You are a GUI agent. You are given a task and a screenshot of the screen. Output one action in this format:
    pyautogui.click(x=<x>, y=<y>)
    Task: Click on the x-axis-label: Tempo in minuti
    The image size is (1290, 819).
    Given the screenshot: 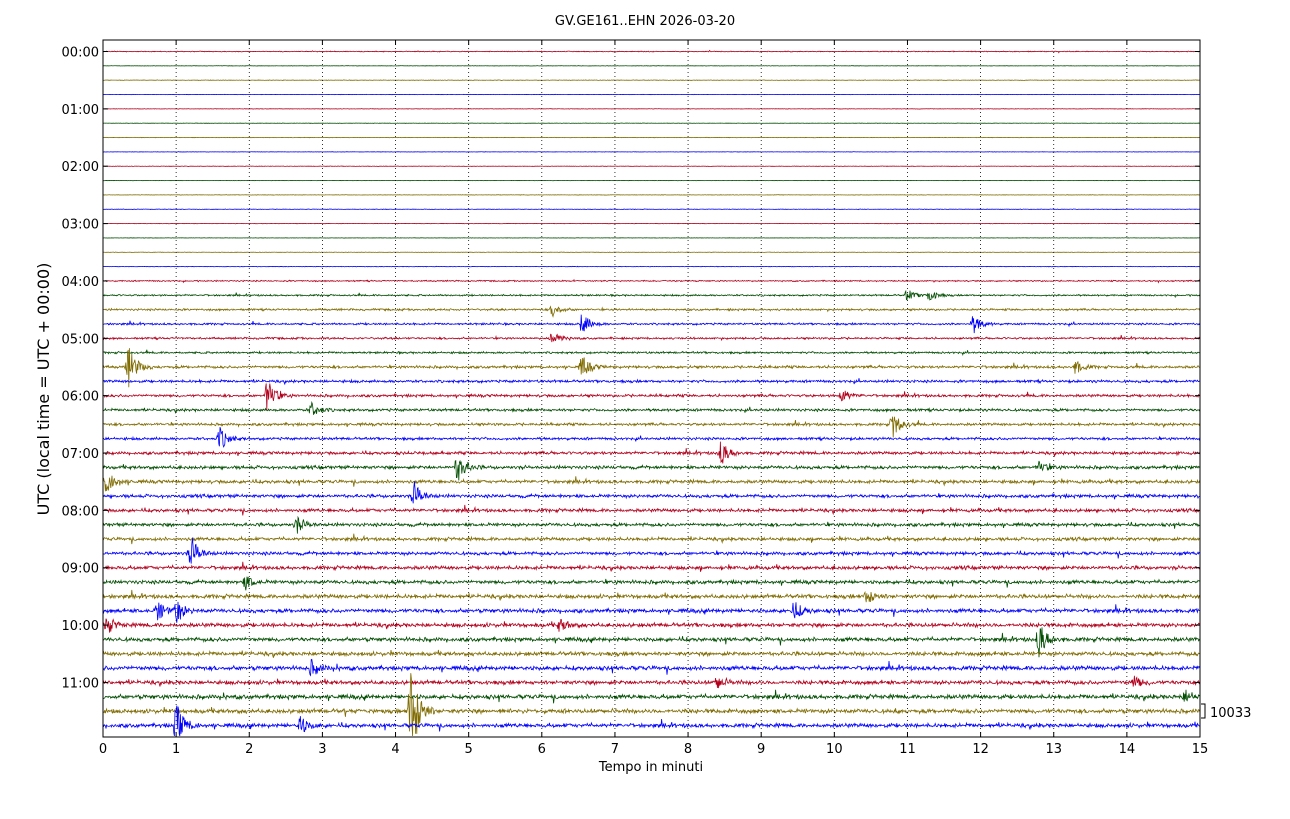 What is the action you would take?
    pyautogui.click(x=650, y=767)
    